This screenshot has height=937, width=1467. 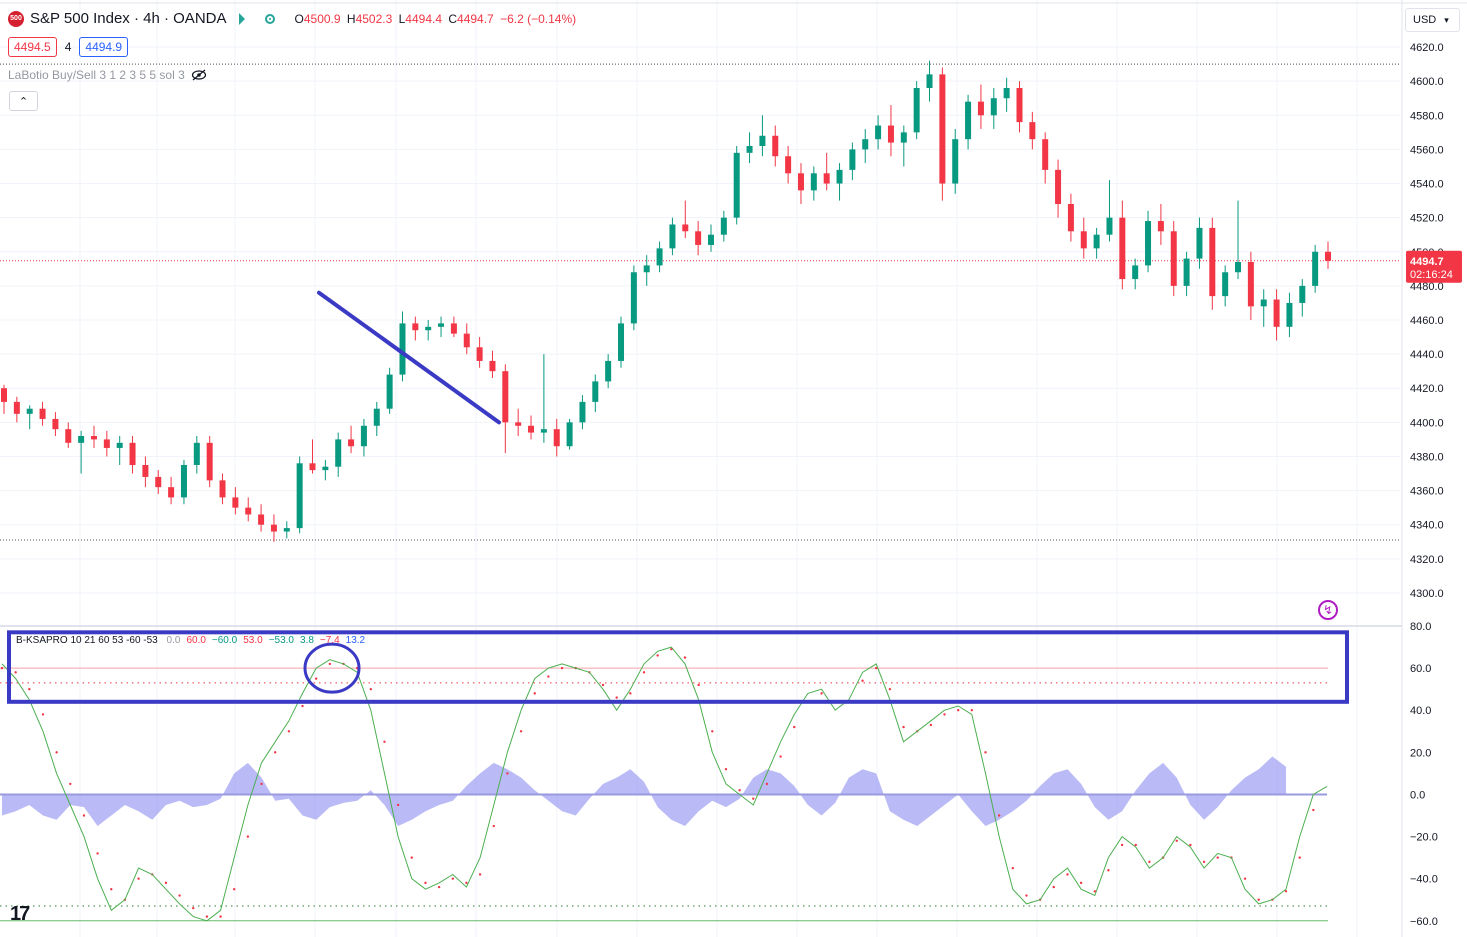 I want to click on oscillator-tick-label: 0.0, so click(x=1417, y=795).